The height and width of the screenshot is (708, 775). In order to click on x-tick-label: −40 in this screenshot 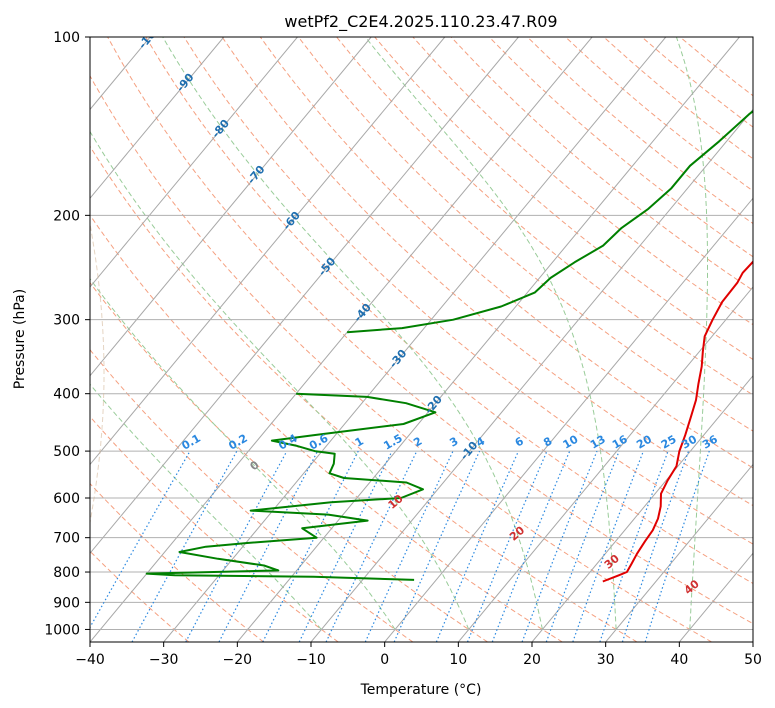, I will do `click(90, 660)`.